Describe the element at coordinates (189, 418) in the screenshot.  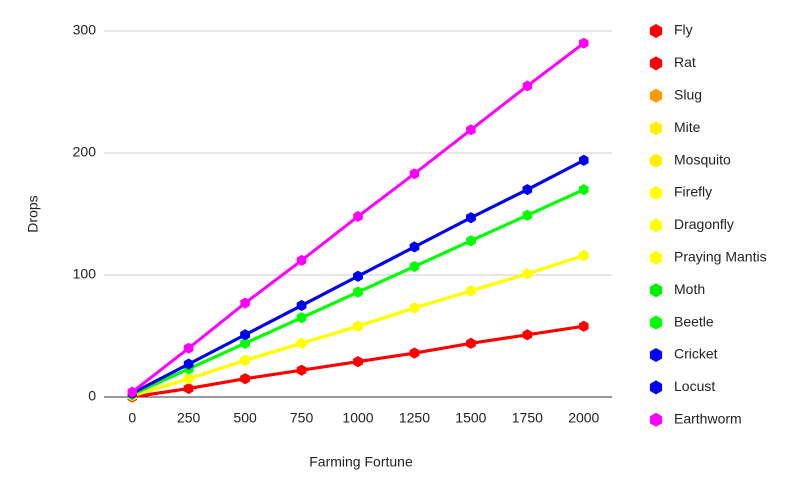
I see `x-tick-label: 250` at that location.